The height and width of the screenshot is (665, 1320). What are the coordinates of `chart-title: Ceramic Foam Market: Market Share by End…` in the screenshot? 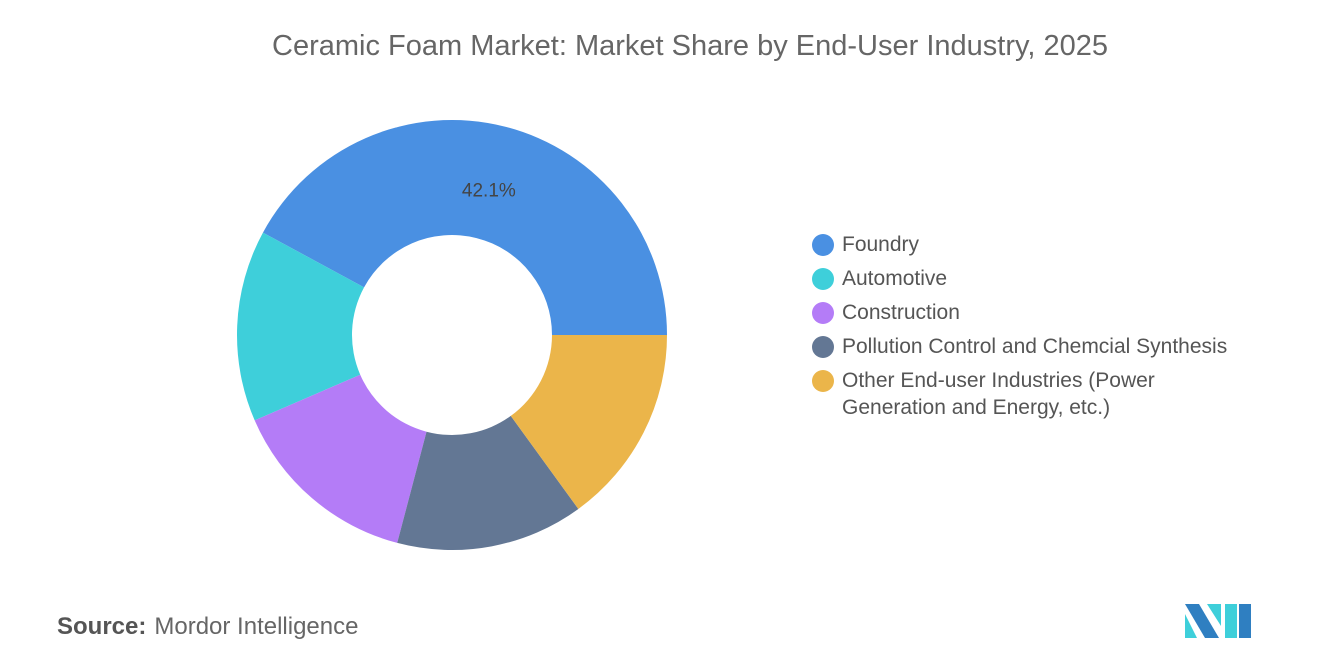 It's located at (690, 46).